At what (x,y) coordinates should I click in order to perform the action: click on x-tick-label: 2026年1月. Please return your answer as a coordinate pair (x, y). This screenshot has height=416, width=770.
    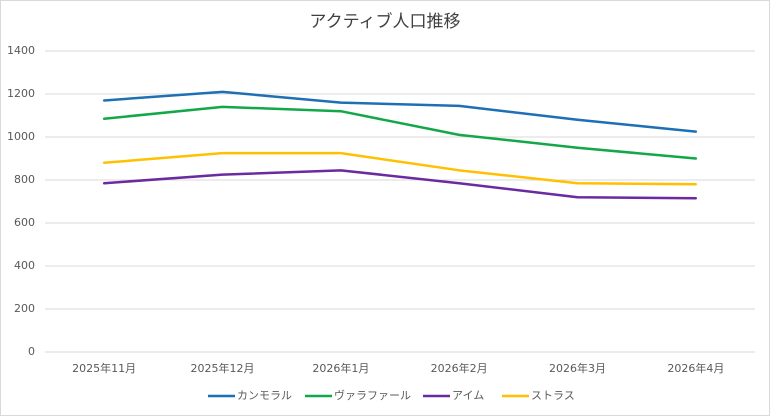
    Looking at the image, I should click on (340, 368).